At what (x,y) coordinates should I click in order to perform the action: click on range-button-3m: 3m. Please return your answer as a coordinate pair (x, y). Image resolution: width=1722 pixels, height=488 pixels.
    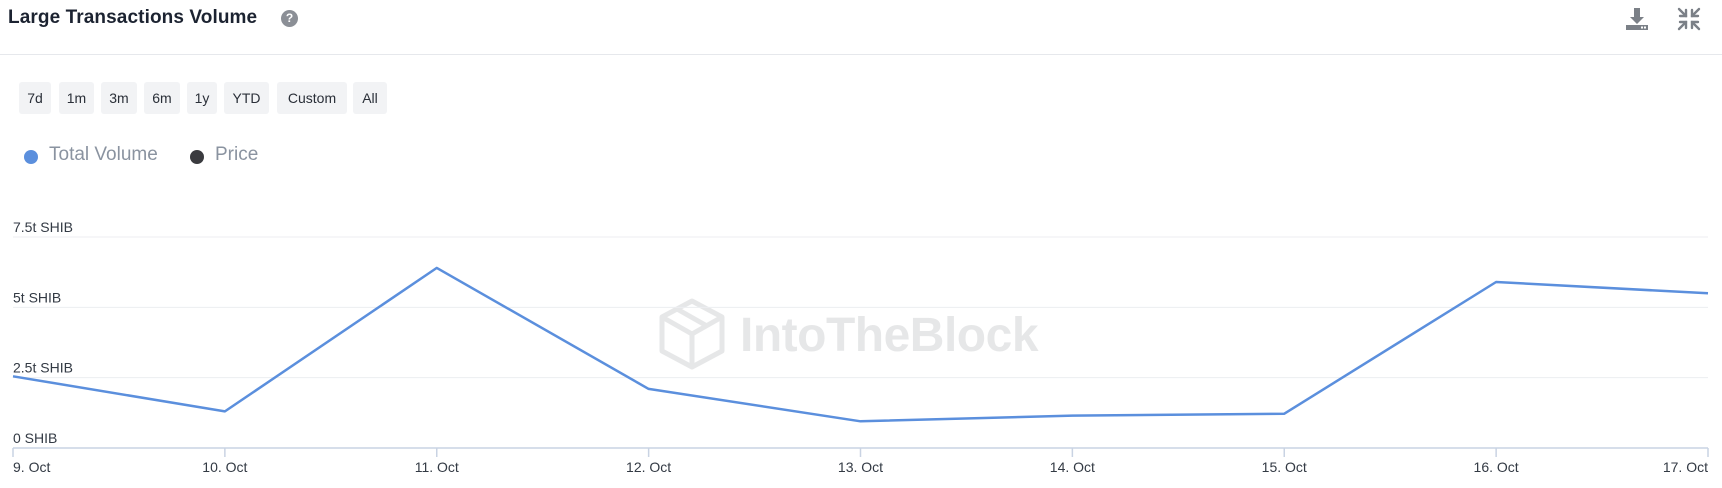
    Looking at the image, I should click on (119, 98).